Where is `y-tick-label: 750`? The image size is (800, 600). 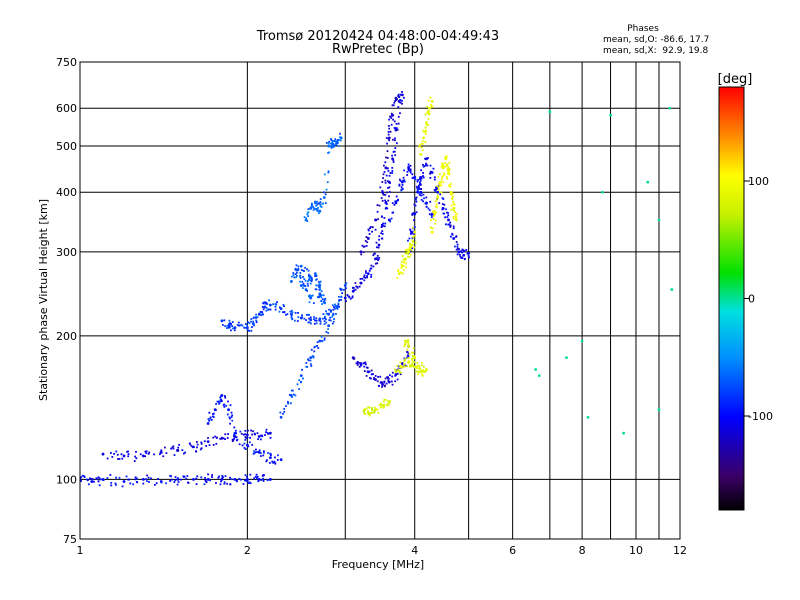 y-tick-label: 750 is located at coordinates (66, 62).